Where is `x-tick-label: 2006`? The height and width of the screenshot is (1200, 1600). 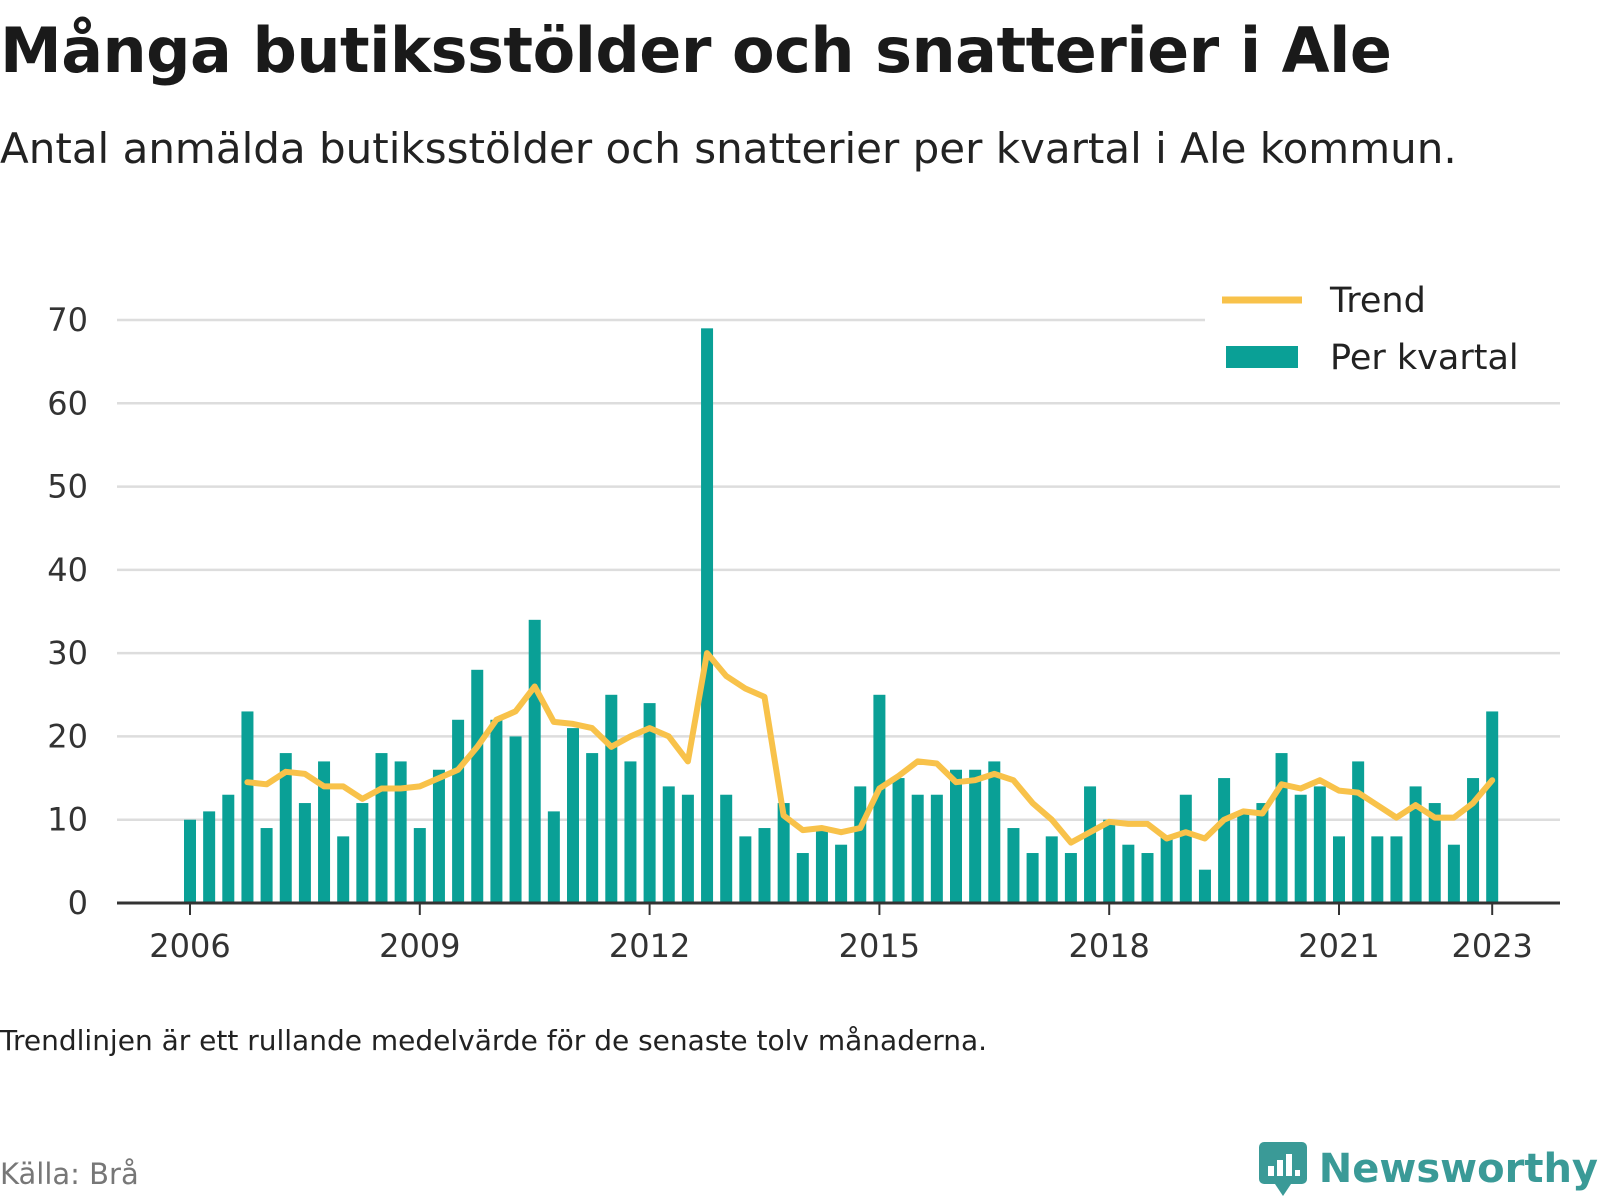 x-tick-label: 2006 is located at coordinates (189, 943).